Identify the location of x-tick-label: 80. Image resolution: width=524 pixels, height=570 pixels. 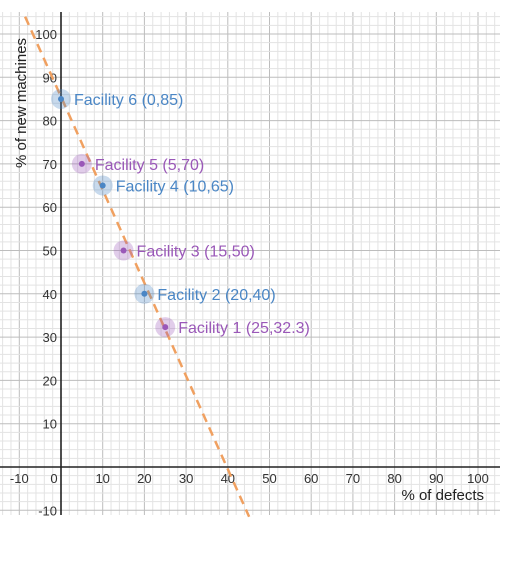
(394, 478).